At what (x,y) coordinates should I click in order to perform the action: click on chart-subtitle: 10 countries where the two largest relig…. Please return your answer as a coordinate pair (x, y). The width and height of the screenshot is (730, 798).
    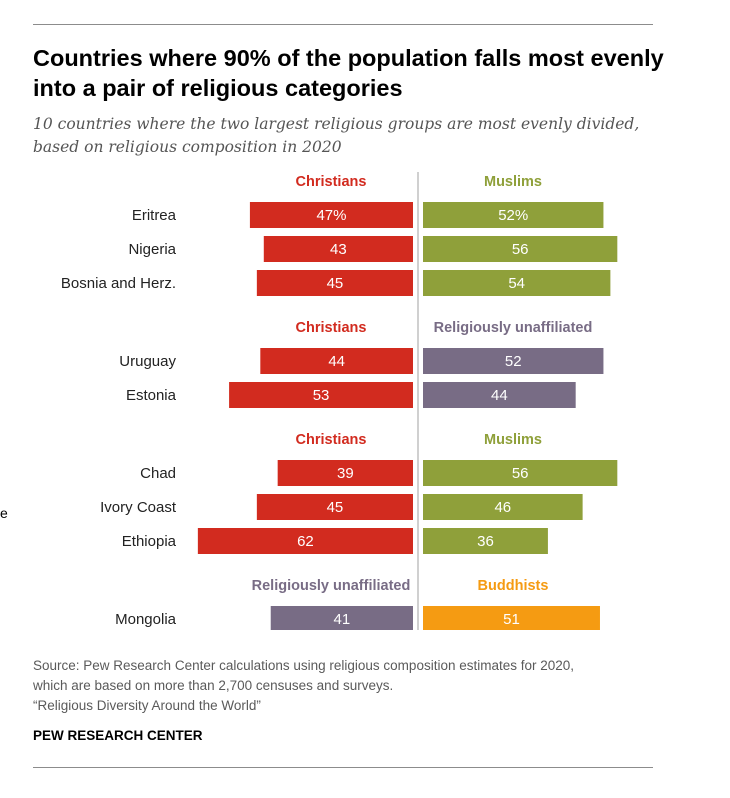
    Looking at the image, I should click on (336, 135).